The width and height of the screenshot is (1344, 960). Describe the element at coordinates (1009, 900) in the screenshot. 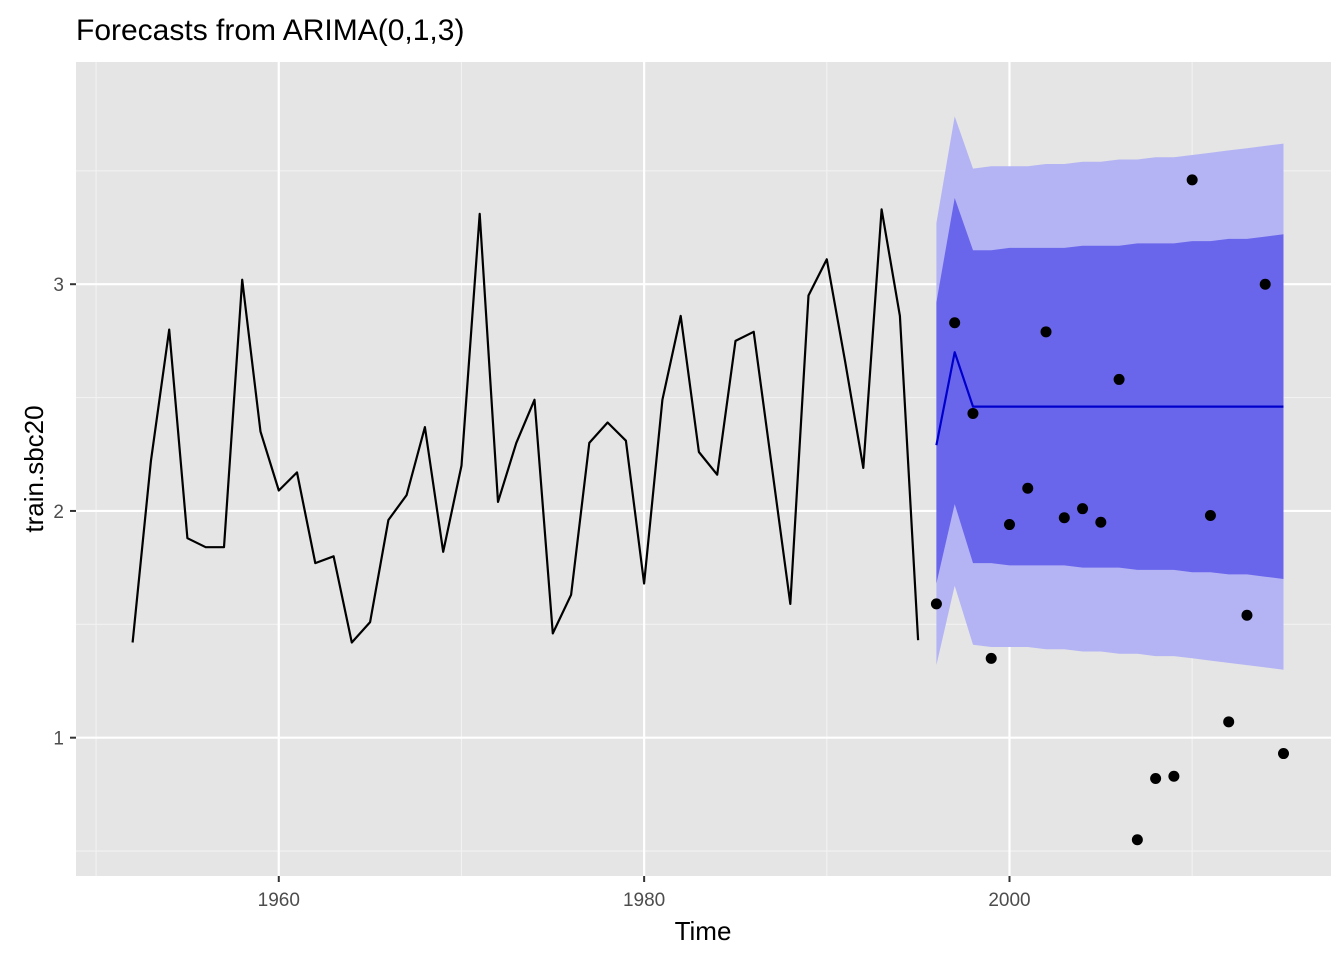

I see `x-tick-label: 2000` at that location.